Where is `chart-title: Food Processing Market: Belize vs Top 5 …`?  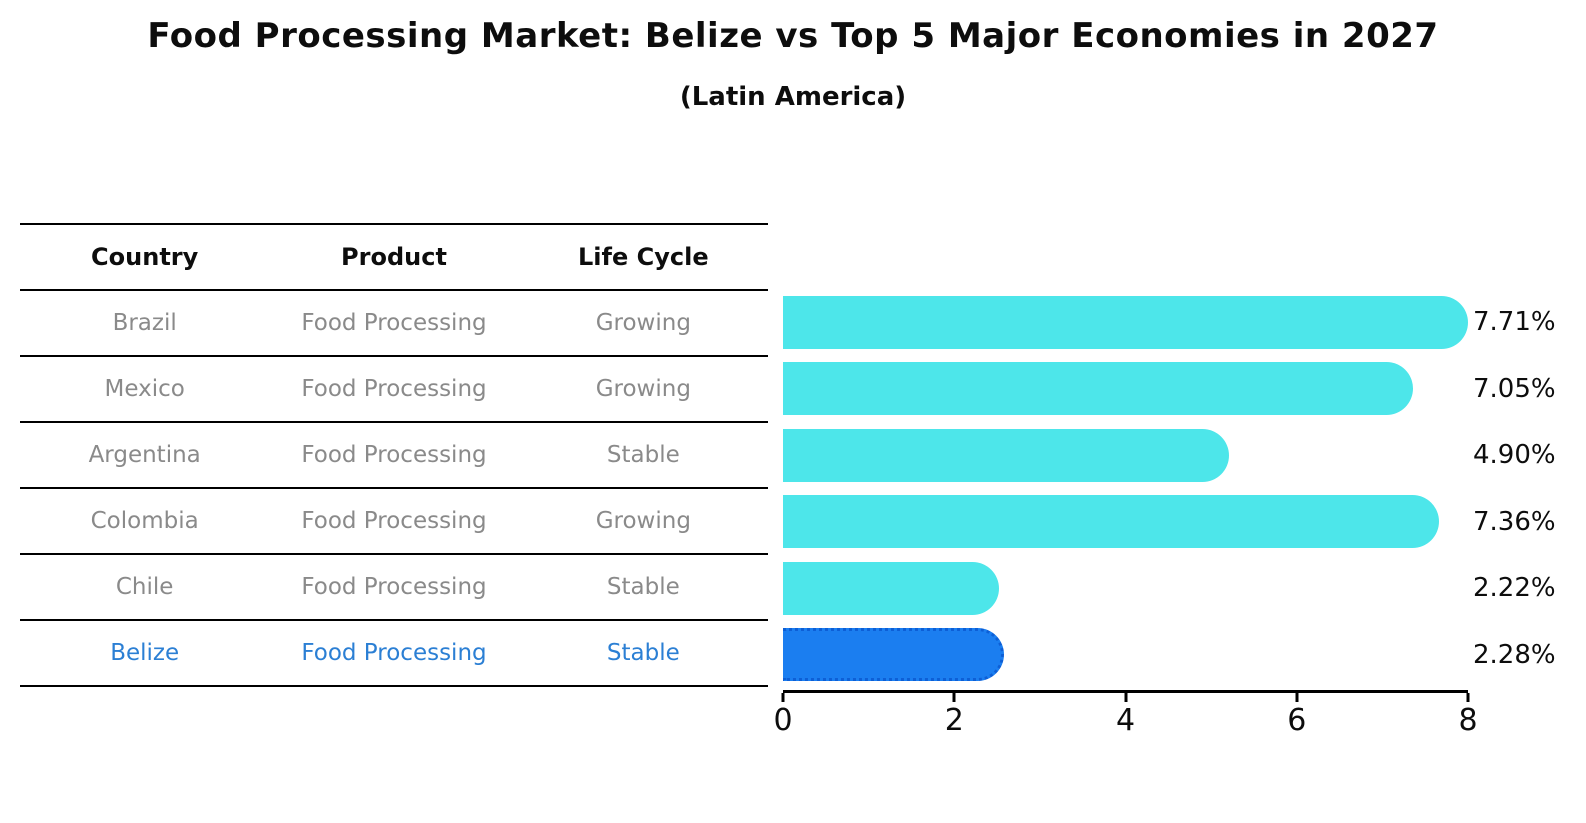 chart-title: Food Processing Market: Belize vs Top 5 … is located at coordinates (793, 36).